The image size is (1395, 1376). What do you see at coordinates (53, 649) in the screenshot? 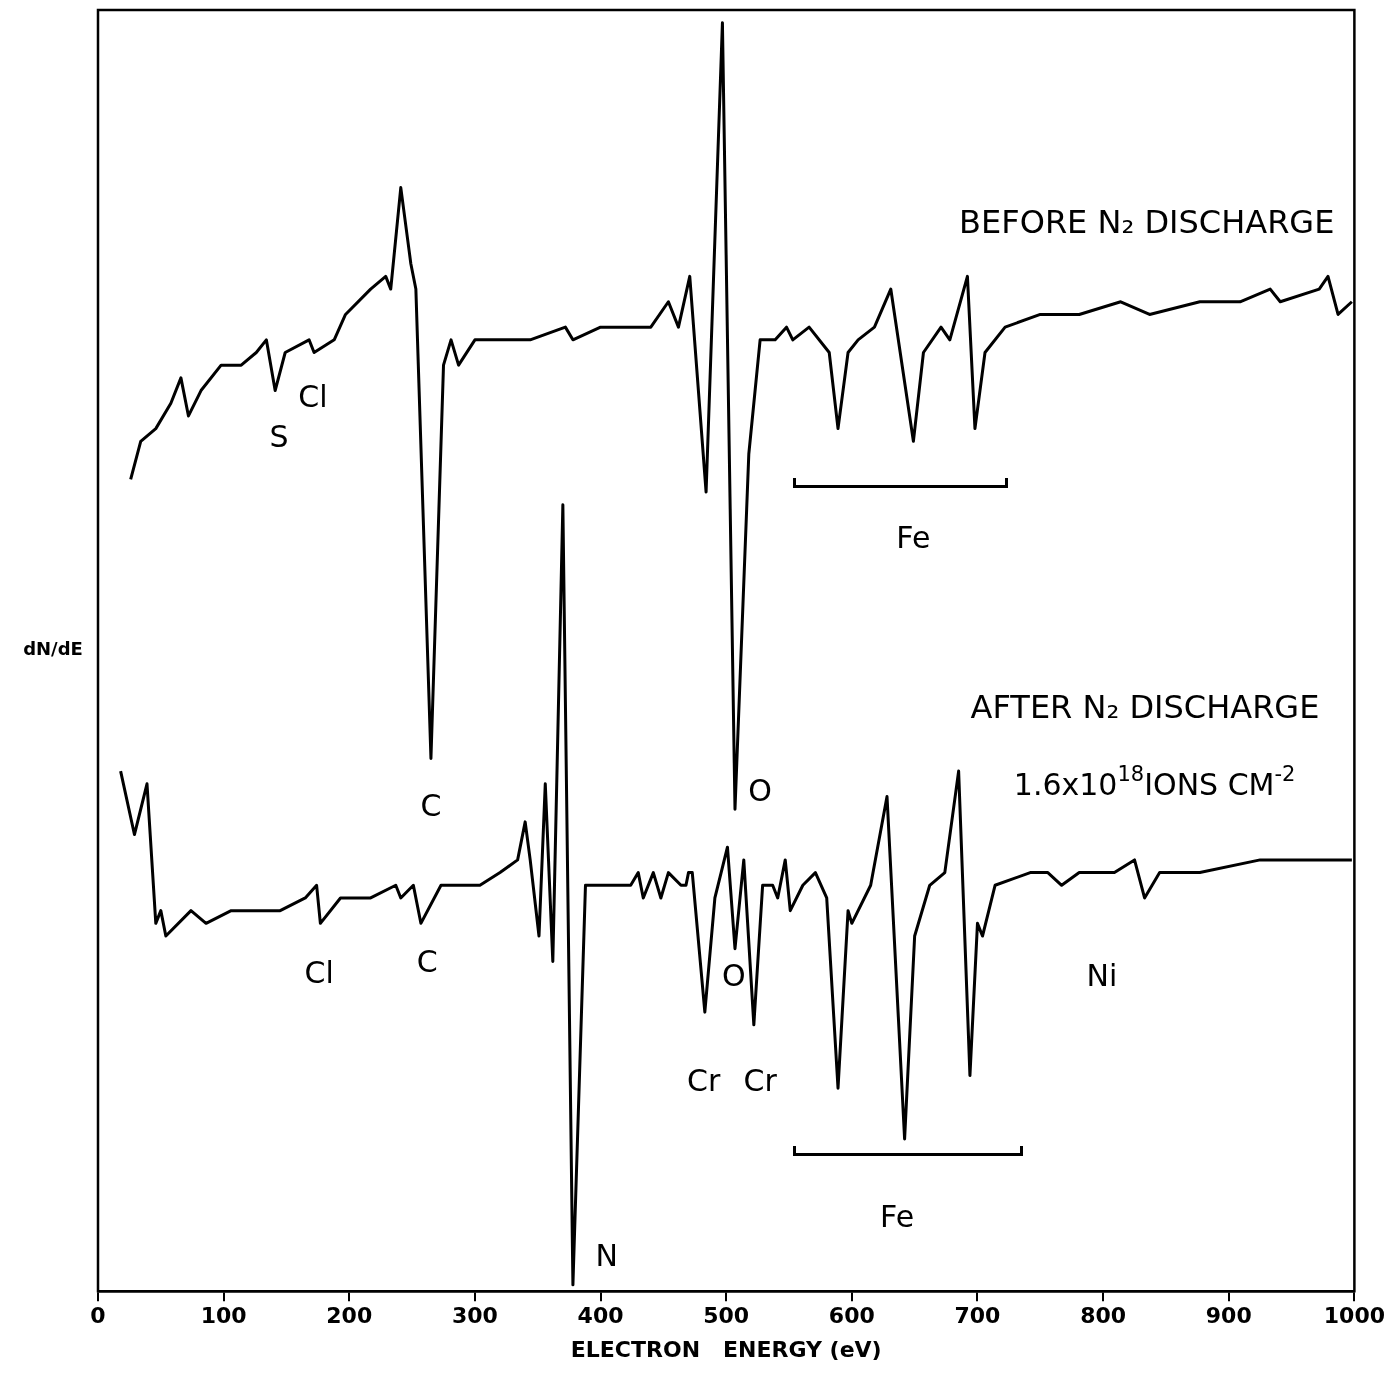
I see `y-axis-title: dN/dE` at bounding box center [53, 649].